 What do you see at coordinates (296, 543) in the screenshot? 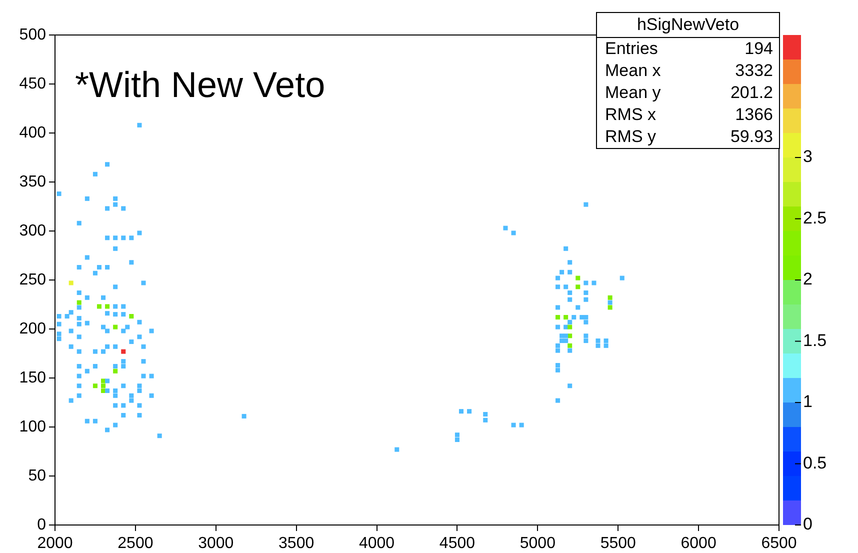
I see `x-tick-label: 3500` at bounding box center [296, 543].